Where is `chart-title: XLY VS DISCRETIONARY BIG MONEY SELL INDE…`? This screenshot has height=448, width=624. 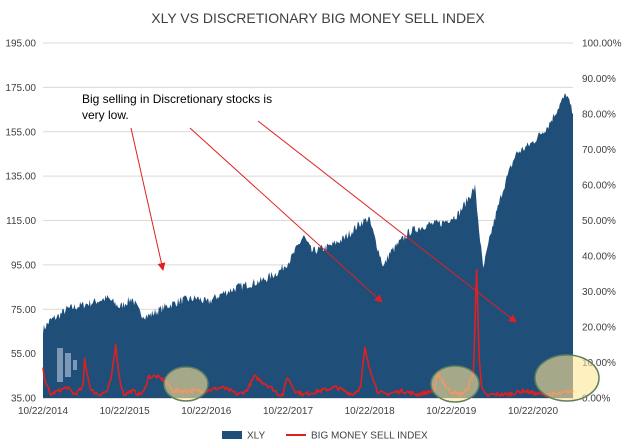 chart-title: XLY VS DISCRETIONARY BIG MONEY SELL INDE… is located at coordinates (318, 18).